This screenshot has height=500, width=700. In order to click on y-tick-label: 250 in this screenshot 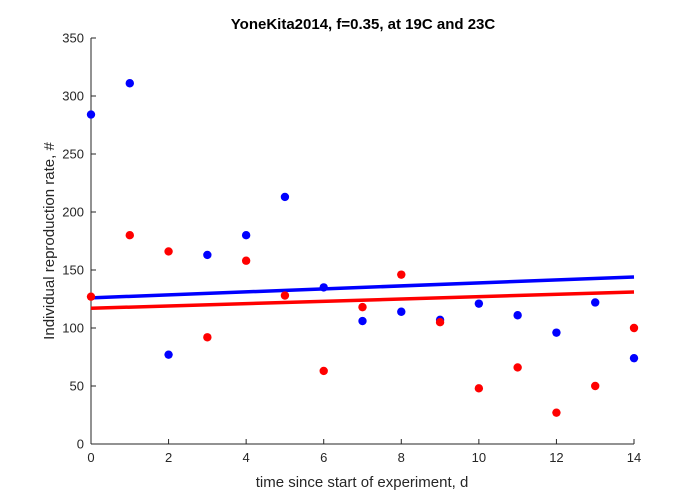, I will do `click(73, 154)`.